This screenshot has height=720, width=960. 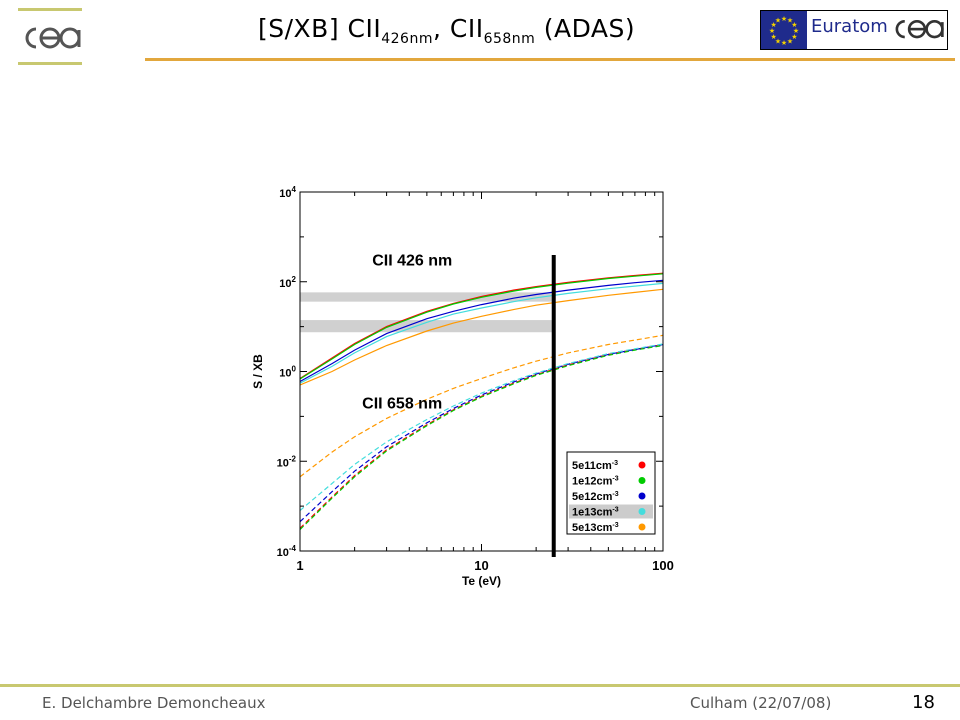 What do you see at coordinates (849, 26) in the screenshot?
I see `euratom-label: Euratom` at bounding box center [849, 26].